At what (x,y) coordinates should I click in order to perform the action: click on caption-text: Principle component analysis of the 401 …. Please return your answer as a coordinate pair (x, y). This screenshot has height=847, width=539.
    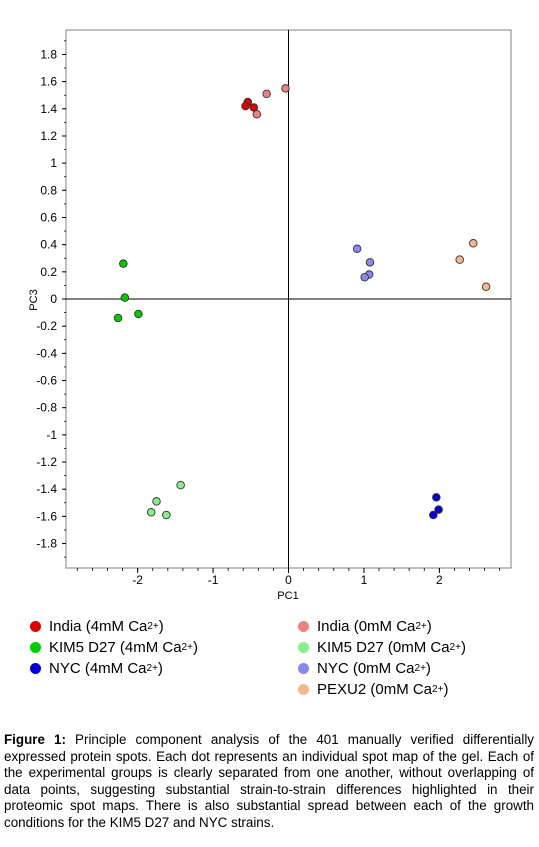
    Looking at the image, I should click on (269, 781).